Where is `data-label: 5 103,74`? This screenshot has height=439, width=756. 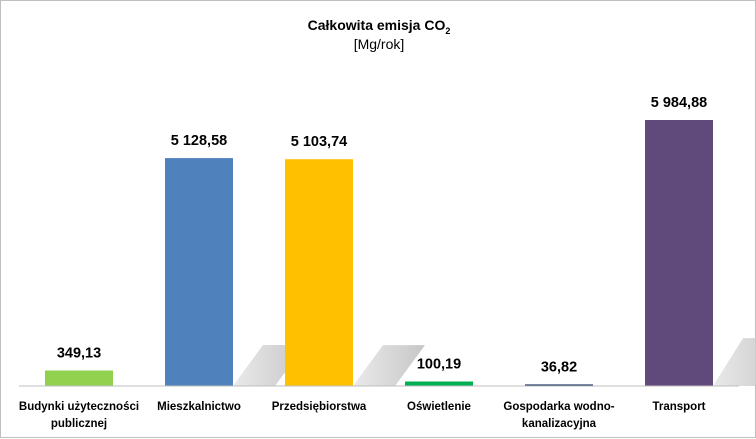 data-label: 5 103,74 is located at coordinates (319, 142).